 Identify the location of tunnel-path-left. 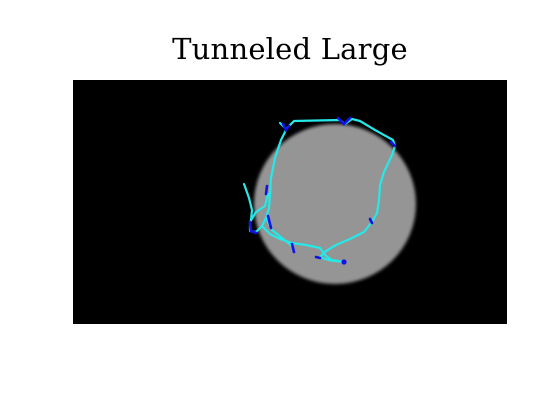
(268, 180).